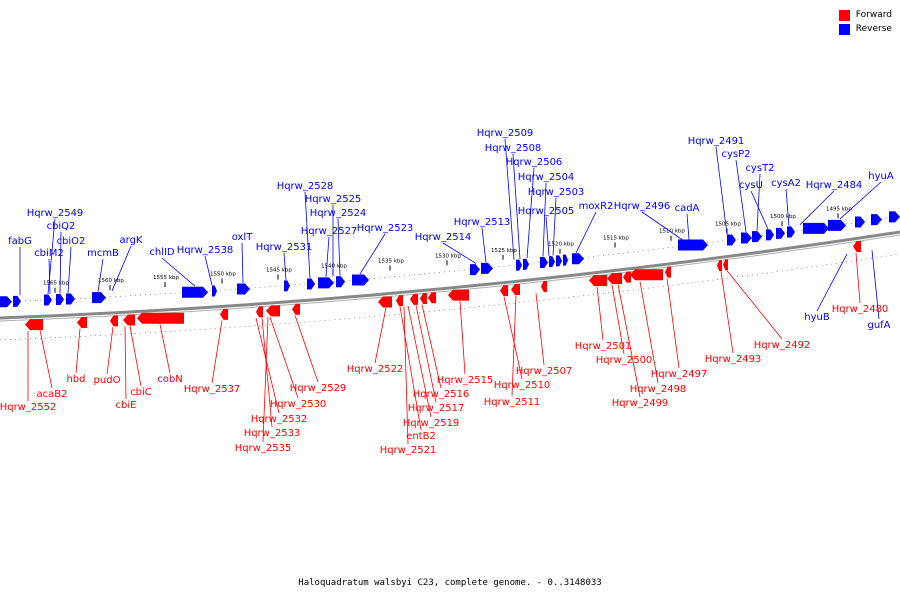 Image resolution: width=900 pixels, height=600 pixels. What do you see at coordinates (436, 408) in the screenshot?
I see `gene-label: Hqrw_2517` at bounding box center [436, 408].